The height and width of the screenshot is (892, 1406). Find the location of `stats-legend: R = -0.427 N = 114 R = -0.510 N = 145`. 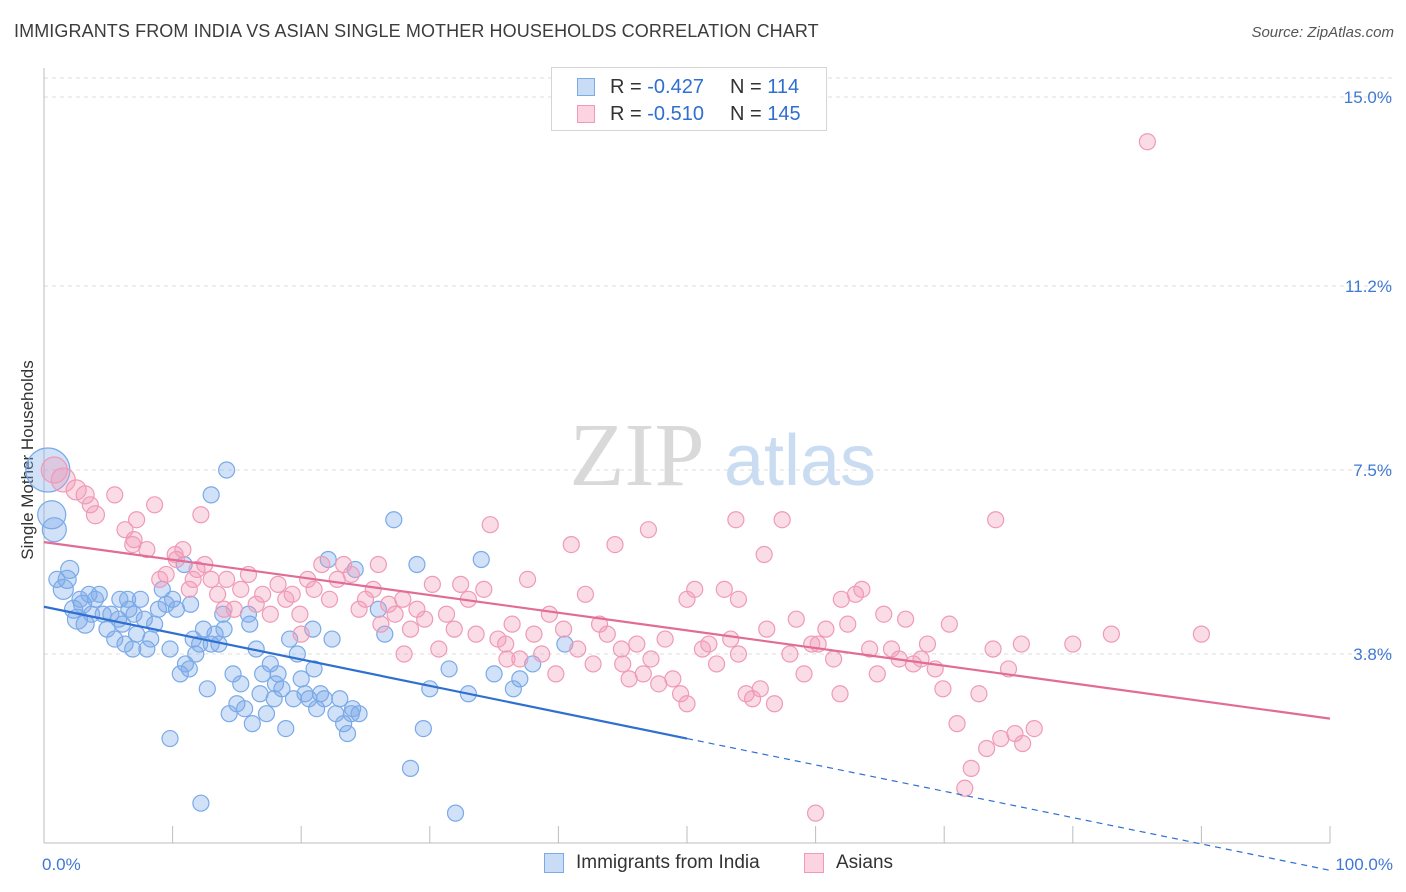

stats-legend: R = -0.427 N = 114 R = -0.510 N = 145 is located at coordinates (689, 99).